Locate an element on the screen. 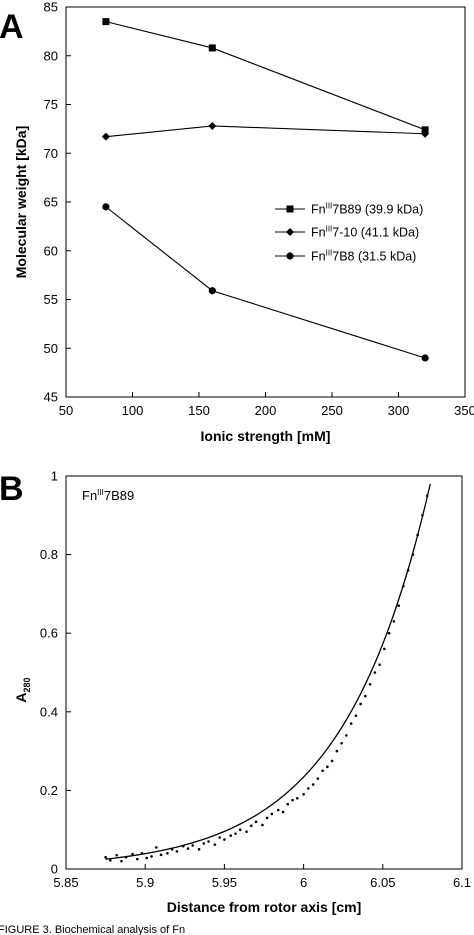 The width and height of the screenshot is (474, 935). legend-entry-square: FnIII7B89 (39.9 kDa) is located at coordinates (367, 209).